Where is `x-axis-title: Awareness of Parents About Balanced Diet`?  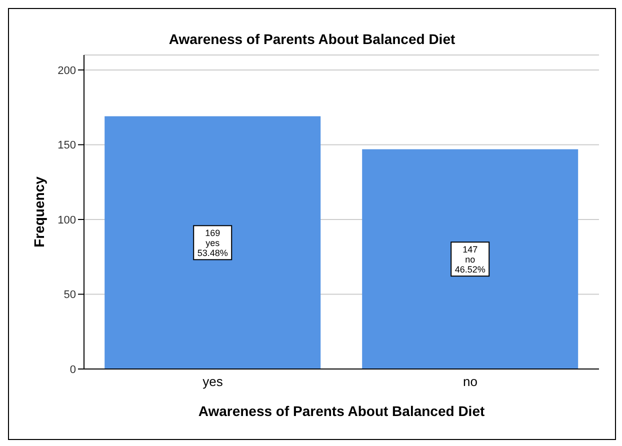 x-axis-title: Awareness of Parents About Balanced Diet is located at coordinates (341, 411).